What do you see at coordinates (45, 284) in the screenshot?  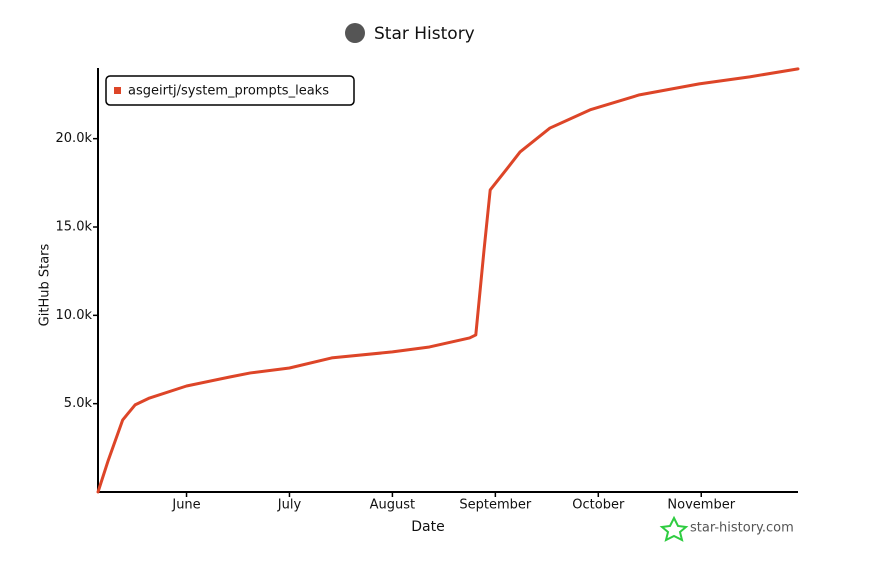 I see `y-axis-label: GitHub Stars` at bounding box center [45, 284].